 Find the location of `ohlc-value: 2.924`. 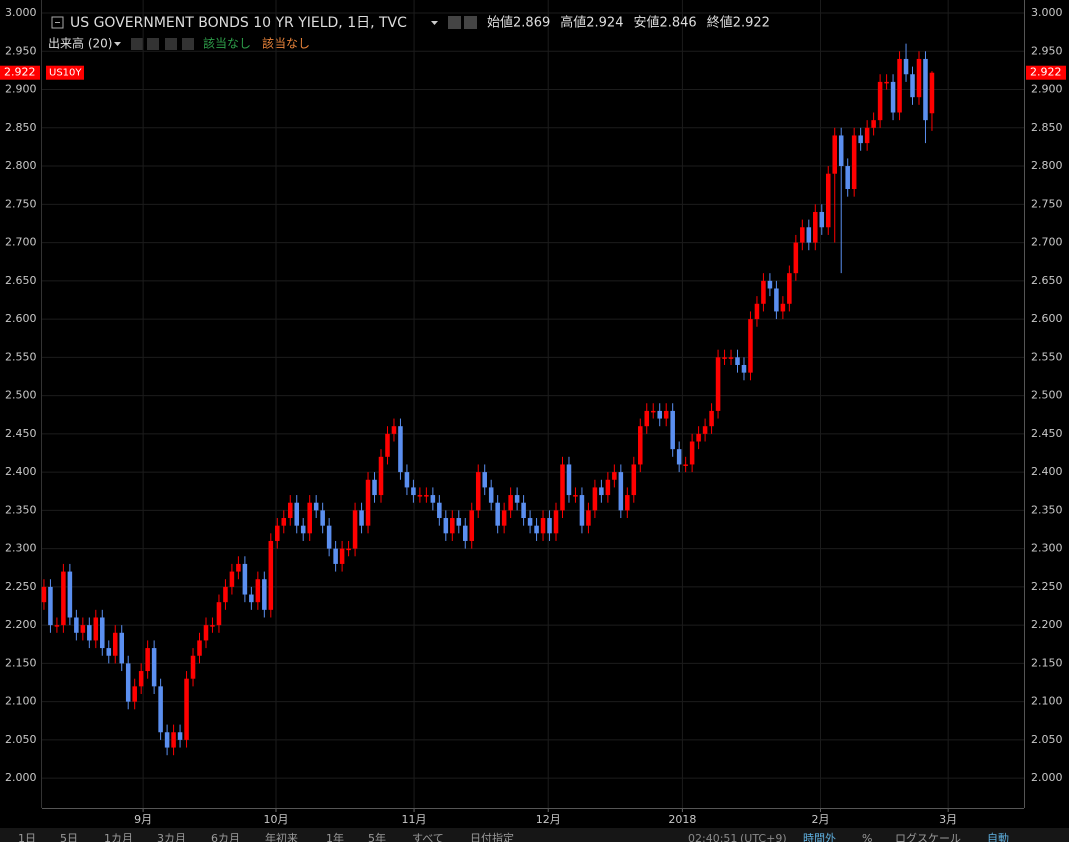

ohlc-value: 2.924 is located at coordinates (604, 23).